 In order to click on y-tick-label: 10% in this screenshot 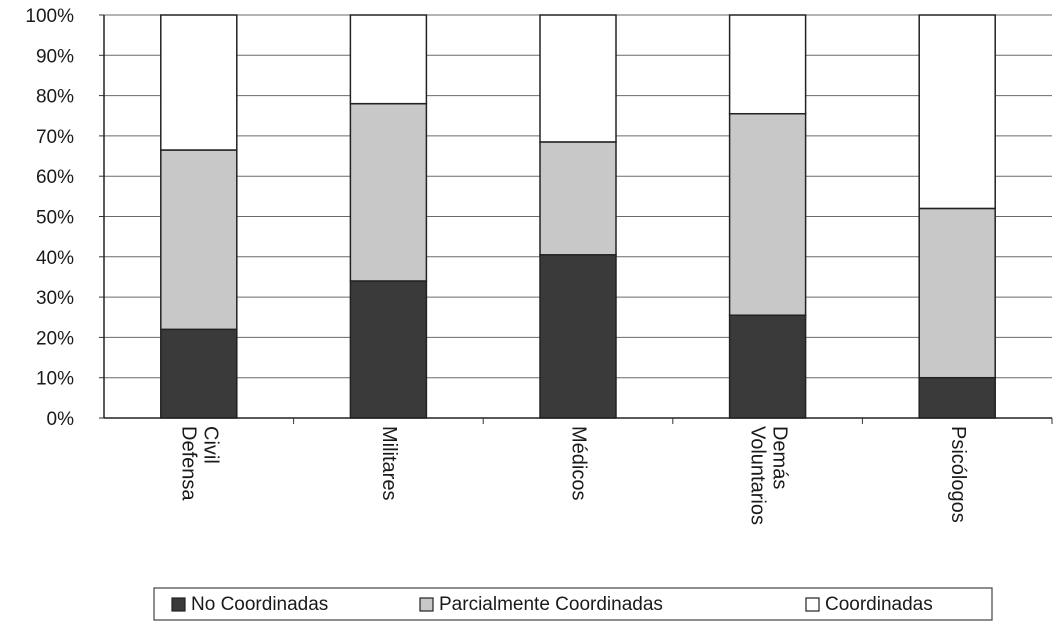, I will do `click(55, 379)`.